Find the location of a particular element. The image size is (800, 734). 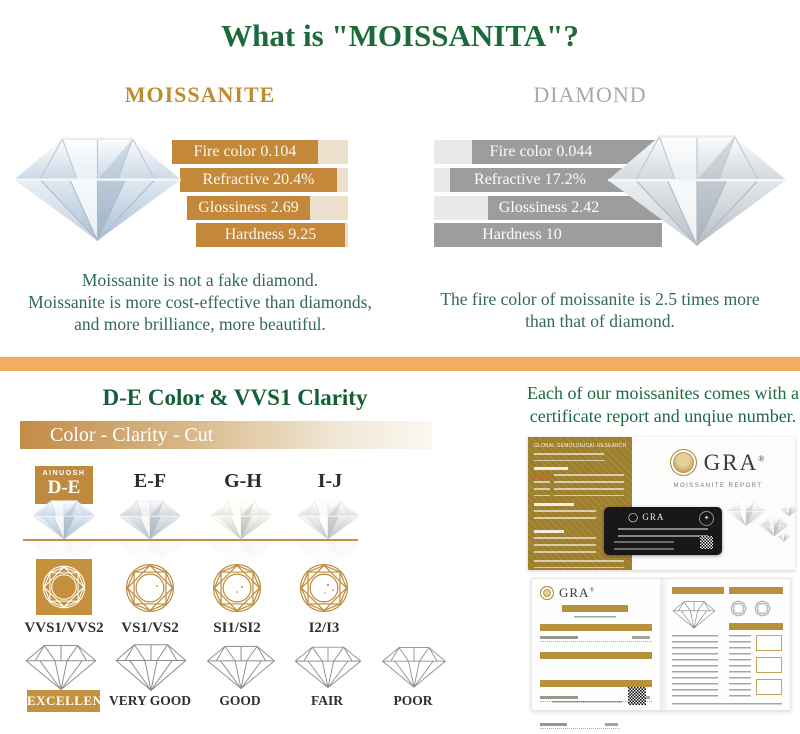

cut-label-very-good: VERY GOOD is located at coordinates (150, 700).